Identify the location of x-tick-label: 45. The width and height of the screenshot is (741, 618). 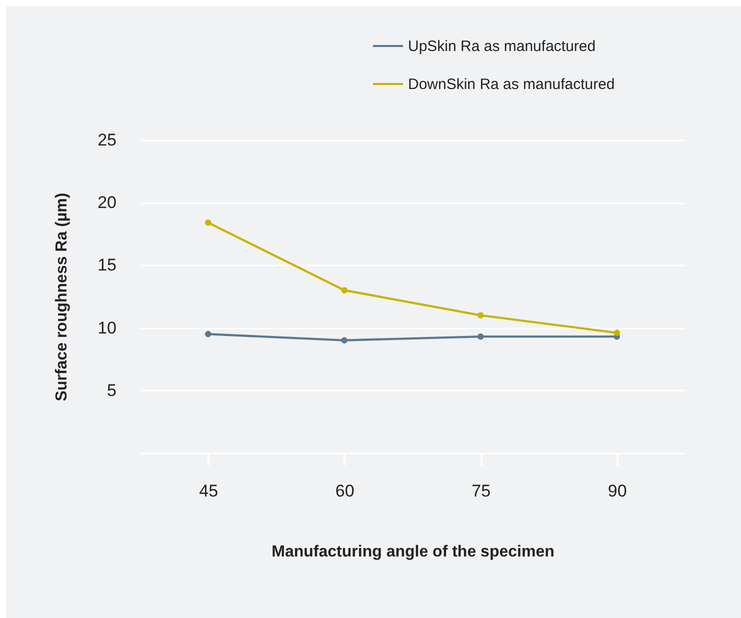
(208, 491).